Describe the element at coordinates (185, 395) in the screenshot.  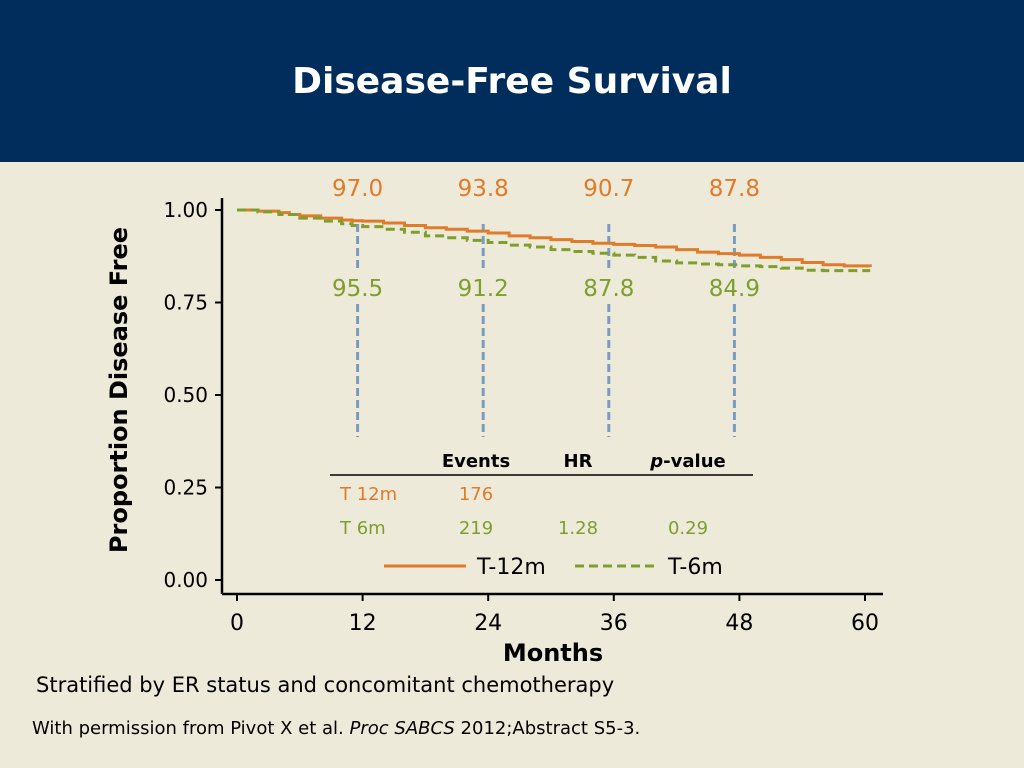
I see `y-tick-label: 0.50` at that location.